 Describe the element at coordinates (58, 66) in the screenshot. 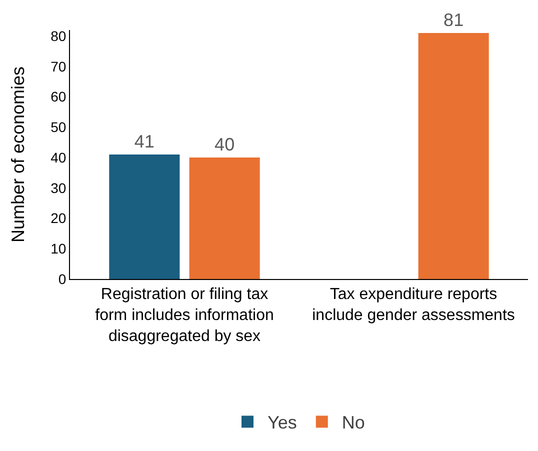

I see `y-tick-label: 70` at that location.